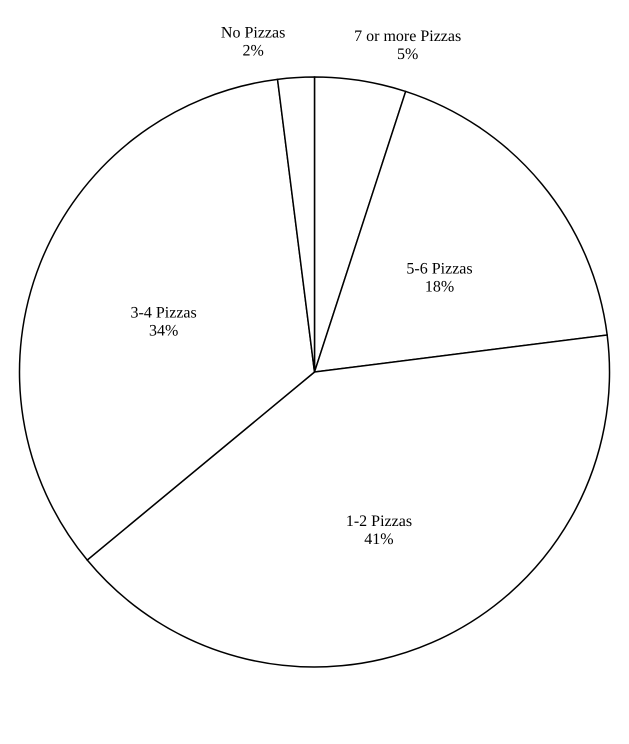  Describe the element at coordinates (439, 287) in the screenshot. I see `data-label: 18%` at that location.